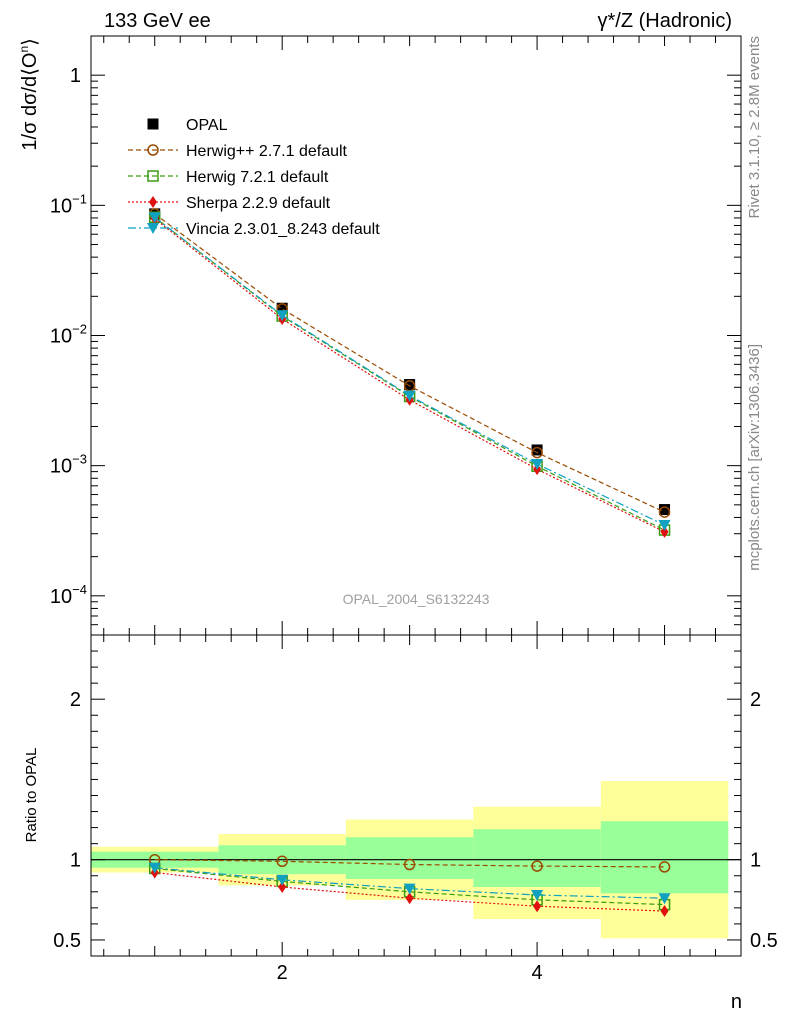 The width and height of the screenshot is (786, 1024). What do you see at coordinates (257, 177) in the screenshot?
I see `legend-label-herwig7: Herwig 7.2.1 default` at bounding box center [257, 177].